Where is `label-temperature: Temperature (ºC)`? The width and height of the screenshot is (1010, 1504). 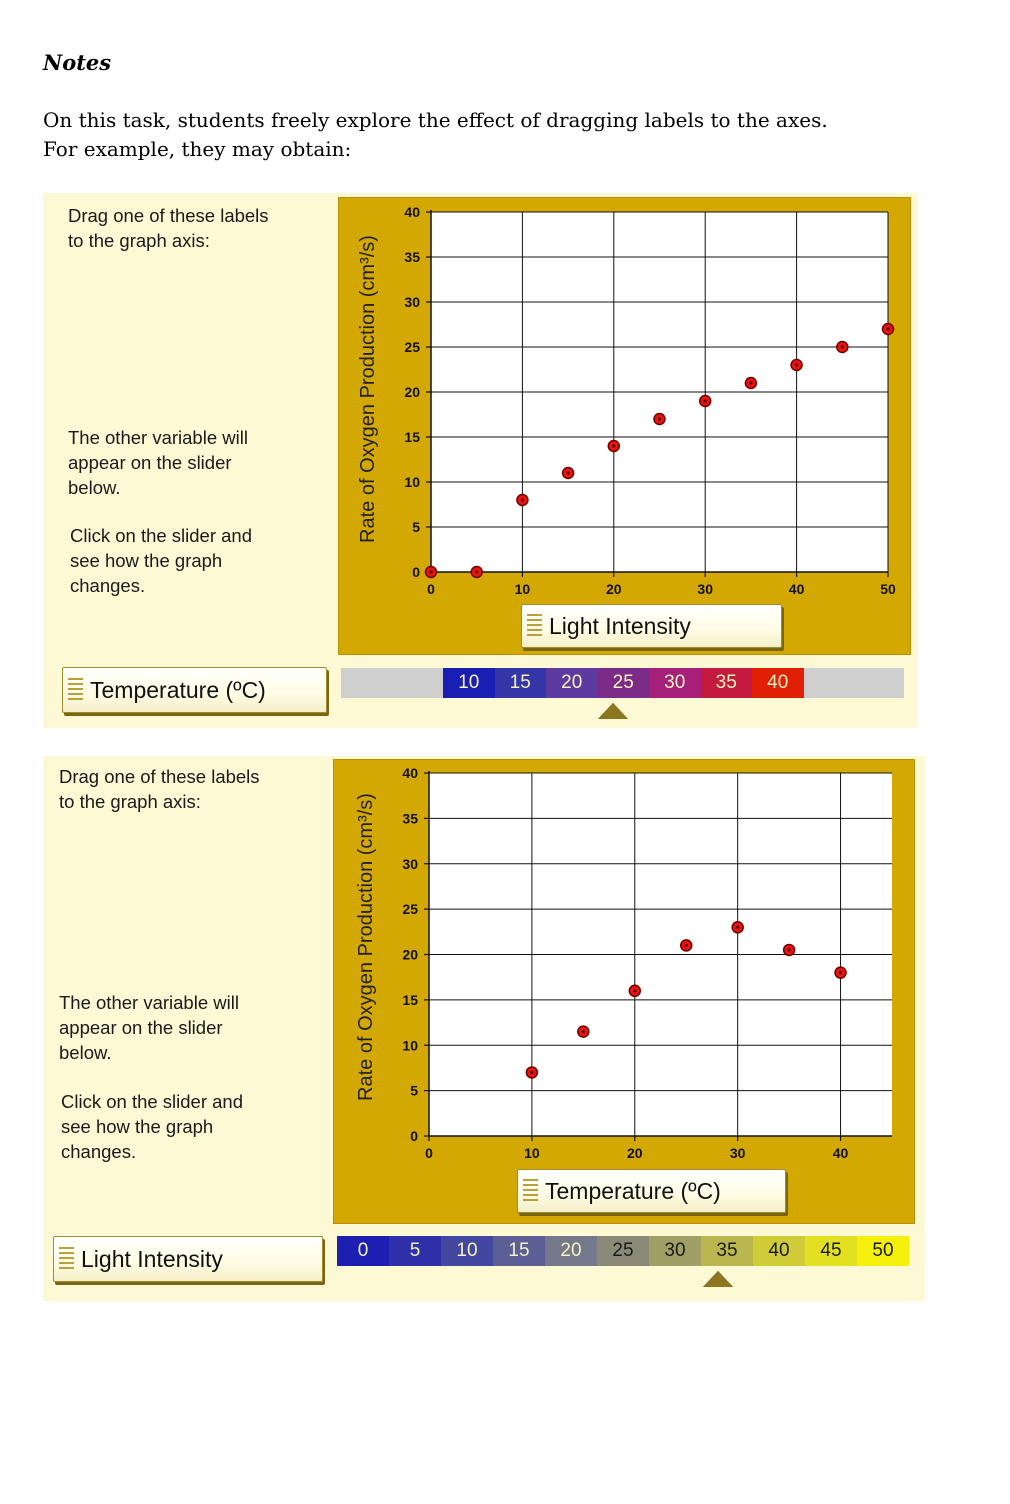 label-temperature: Temperature (ºC) is located at coordinates (194, 690).